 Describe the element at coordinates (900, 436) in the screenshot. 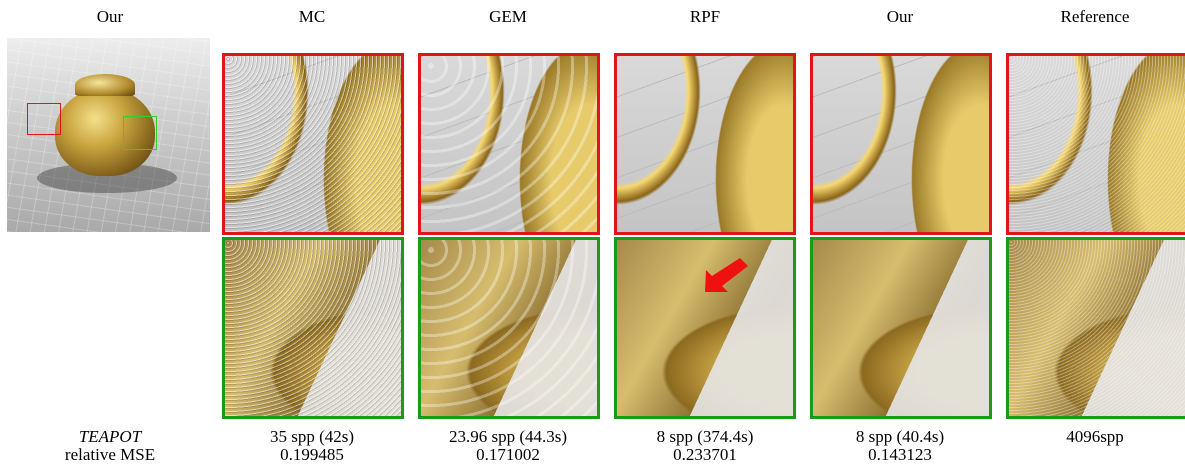

I see `samples: 8 spp (40.4s)` at that location.